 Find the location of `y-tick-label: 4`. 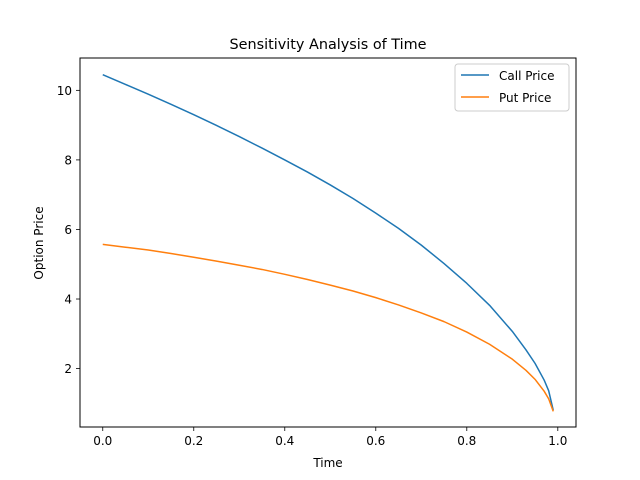

y-tick-label: 4 is located at coordinates (68, 300).